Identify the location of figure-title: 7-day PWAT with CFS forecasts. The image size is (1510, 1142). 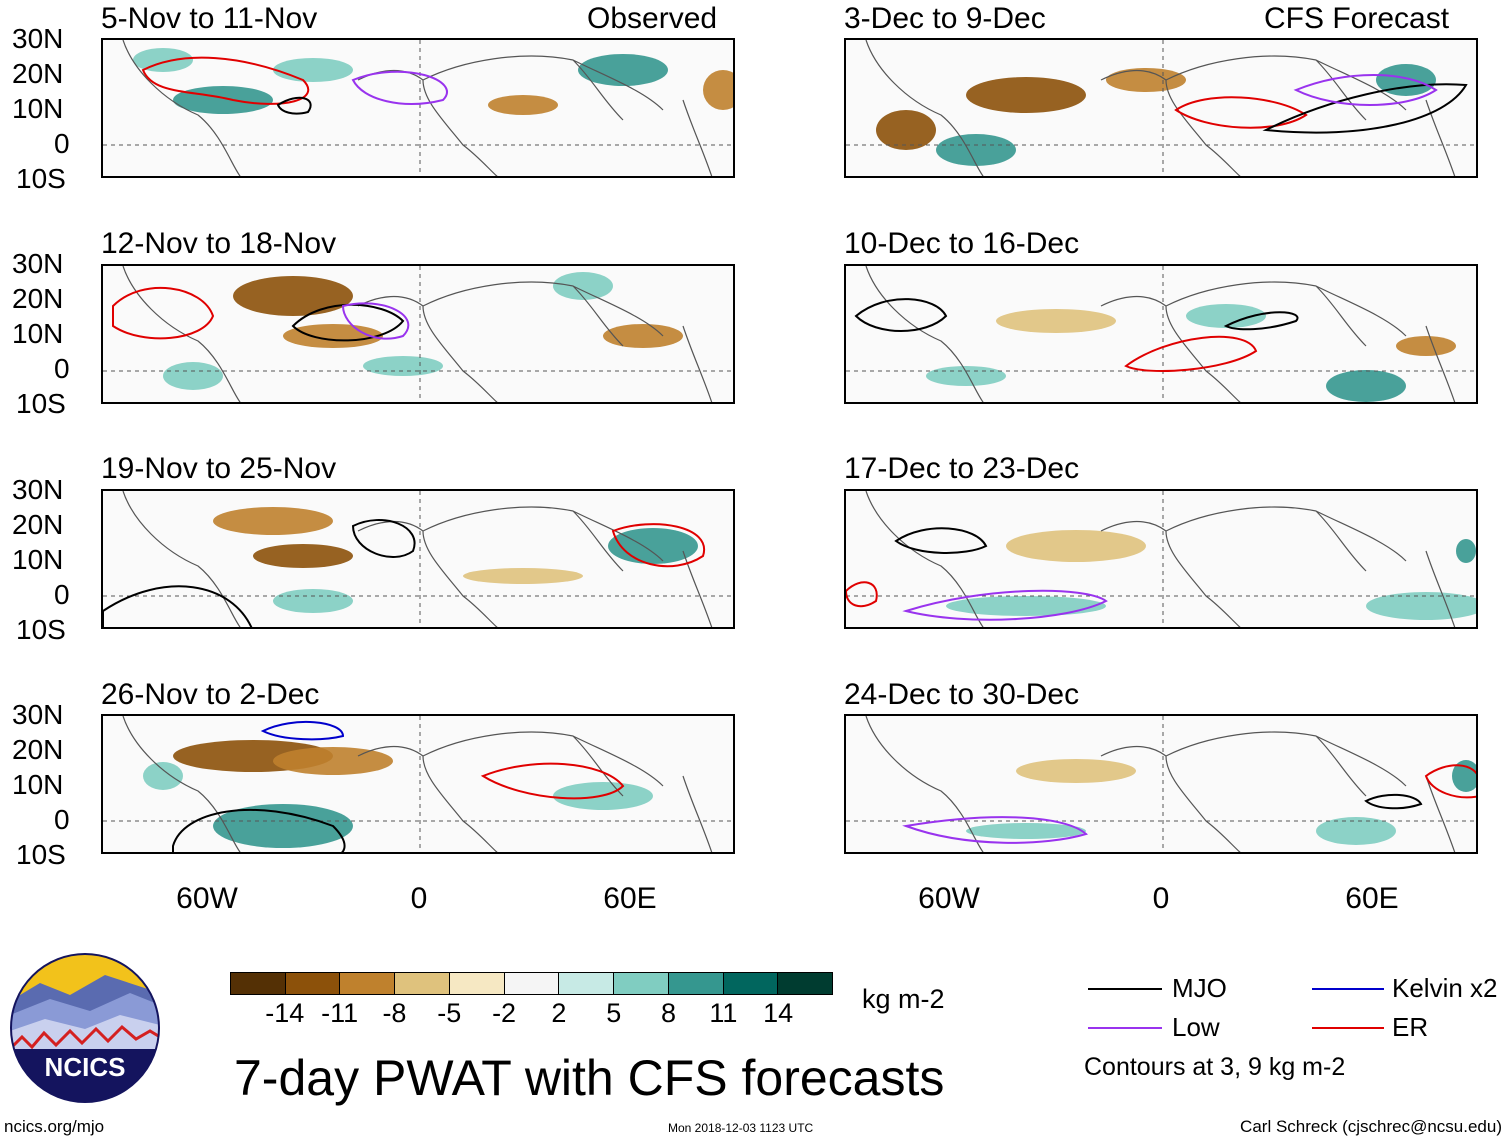
(589, 1078).